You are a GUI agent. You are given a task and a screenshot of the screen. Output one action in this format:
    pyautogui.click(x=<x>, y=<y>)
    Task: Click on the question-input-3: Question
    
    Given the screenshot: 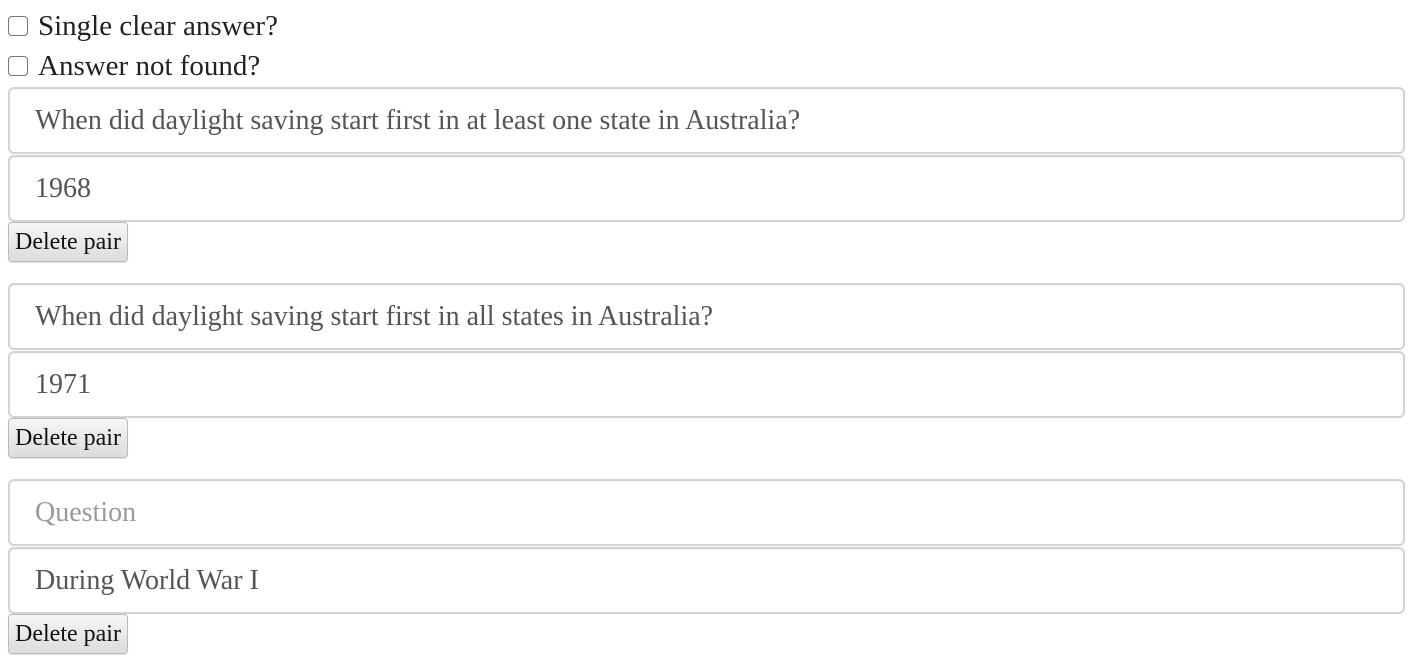 What is the action you would take?
    pyautogui.click(x=706, y=512)
    